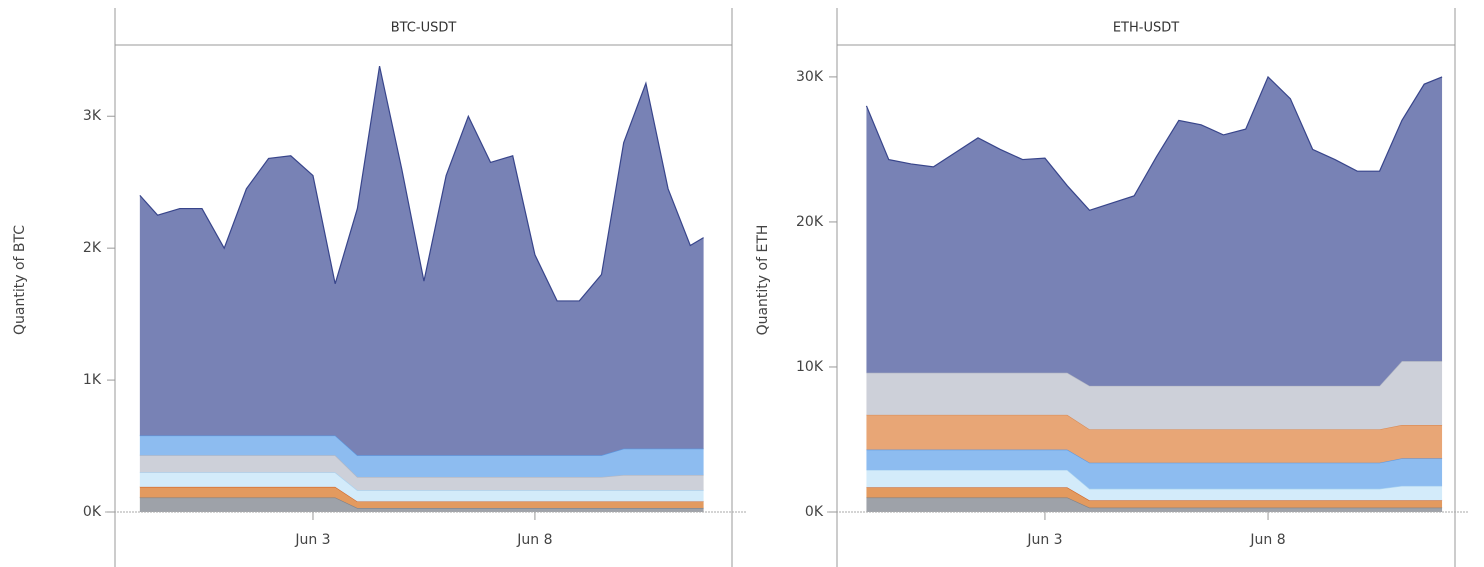 This screenshot has width=1484, height=567. What do you see at coordinates (810, 77) in the screenshot?
I see `y-tick-label: 30K` at bounding box center [810, 77].